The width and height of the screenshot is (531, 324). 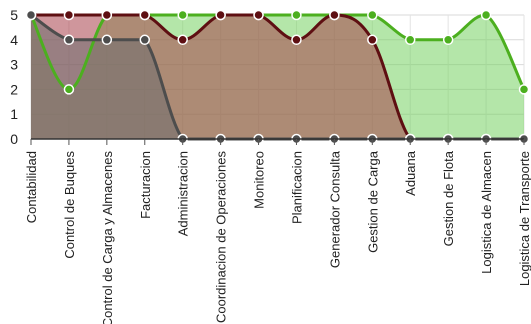 What do you see at coordinates (14, 89) in the screenshot?
I see `y-tick-label: 2` at bounding box center [14, 89].